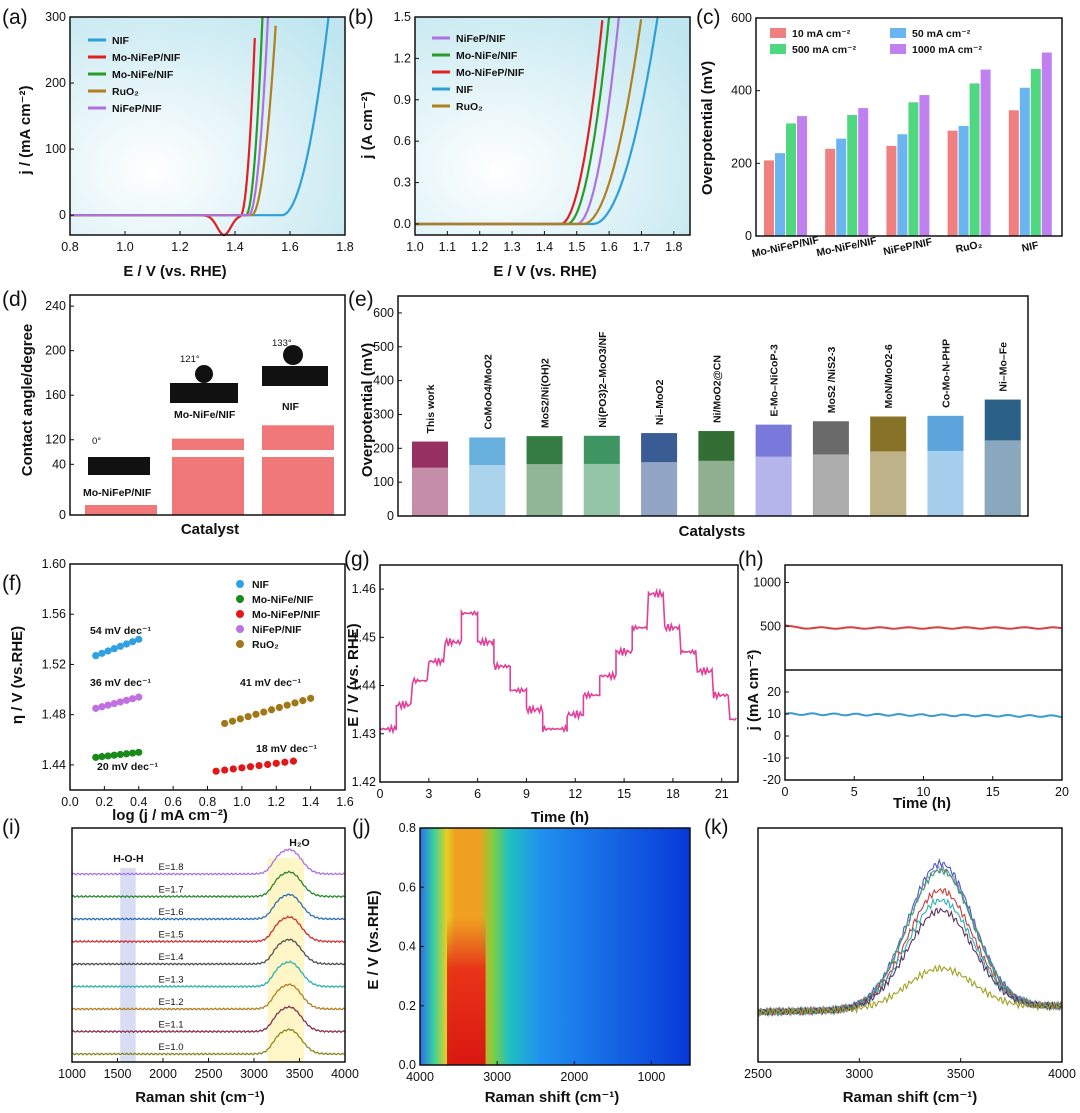 This screenshot has height=1113, width=1080. I want to click on y-tick-label: 0, so click(62, 515).